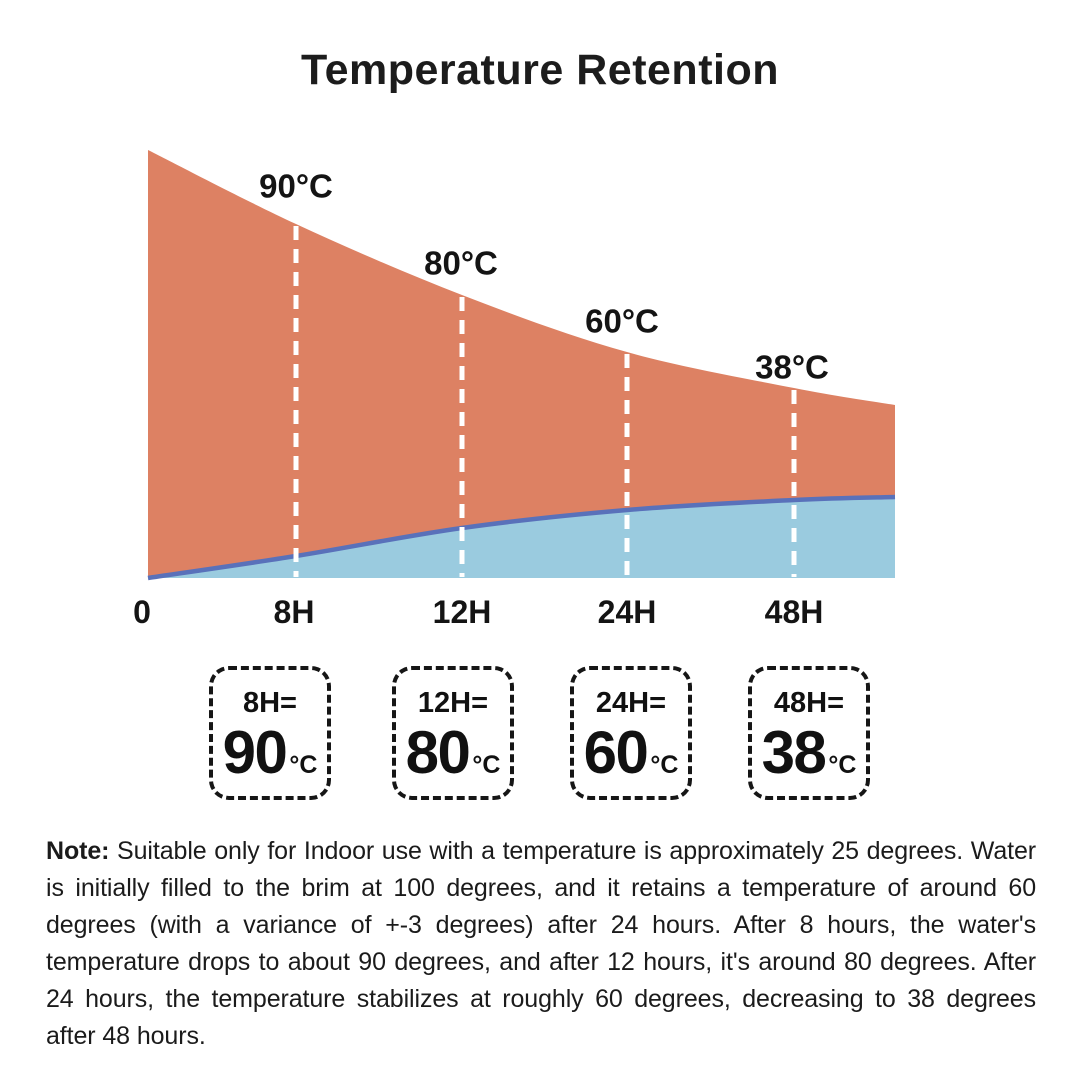 The height and width of the screenshot is (1080, 1080). What do you see at coordinates (462, 612) in the screenshot?
I see `axis-tick-12h: 12H` at bounding box center [462, 612].